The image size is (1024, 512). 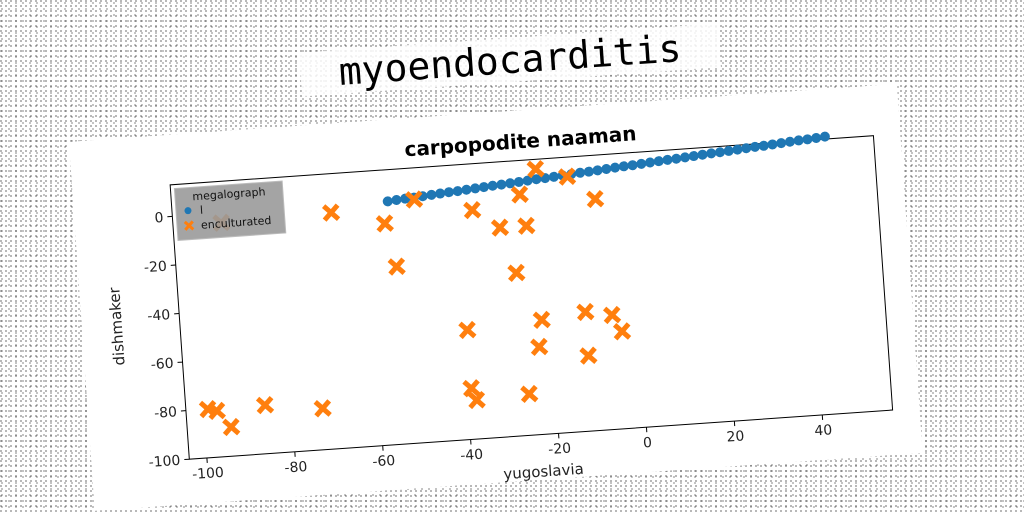 What do you see at coordinates (155, 268) in the screenshot?
I see `y-tick-label: -20` at bounding box center [155, 268].